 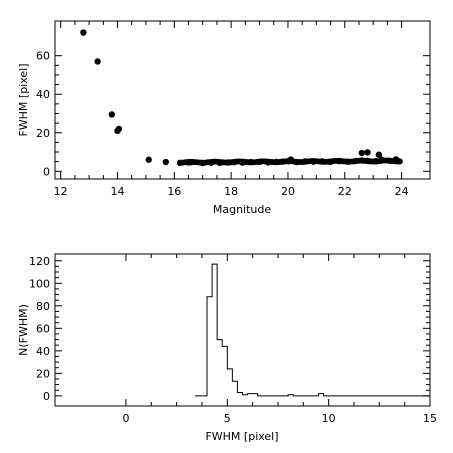 I want to click on x-tick-label: 24, so click(x=402, y=191).